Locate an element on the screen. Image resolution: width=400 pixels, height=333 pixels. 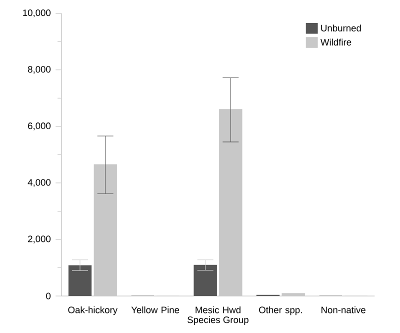
x-tick-label: Mesic Hwd is located at coordinates (218, 310).